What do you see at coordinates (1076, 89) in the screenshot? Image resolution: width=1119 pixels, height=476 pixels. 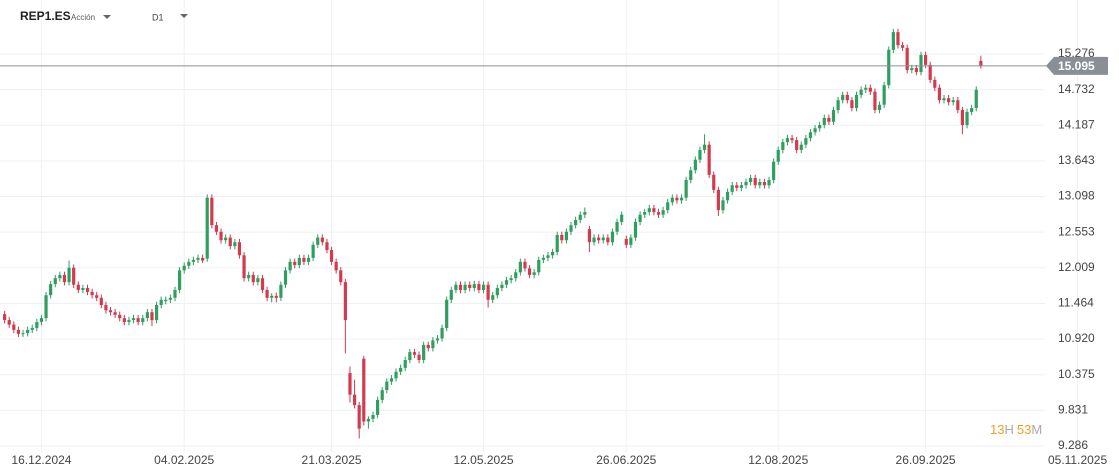 I see `y-tick-label: 14.732` at bounding box center [1076, 89].